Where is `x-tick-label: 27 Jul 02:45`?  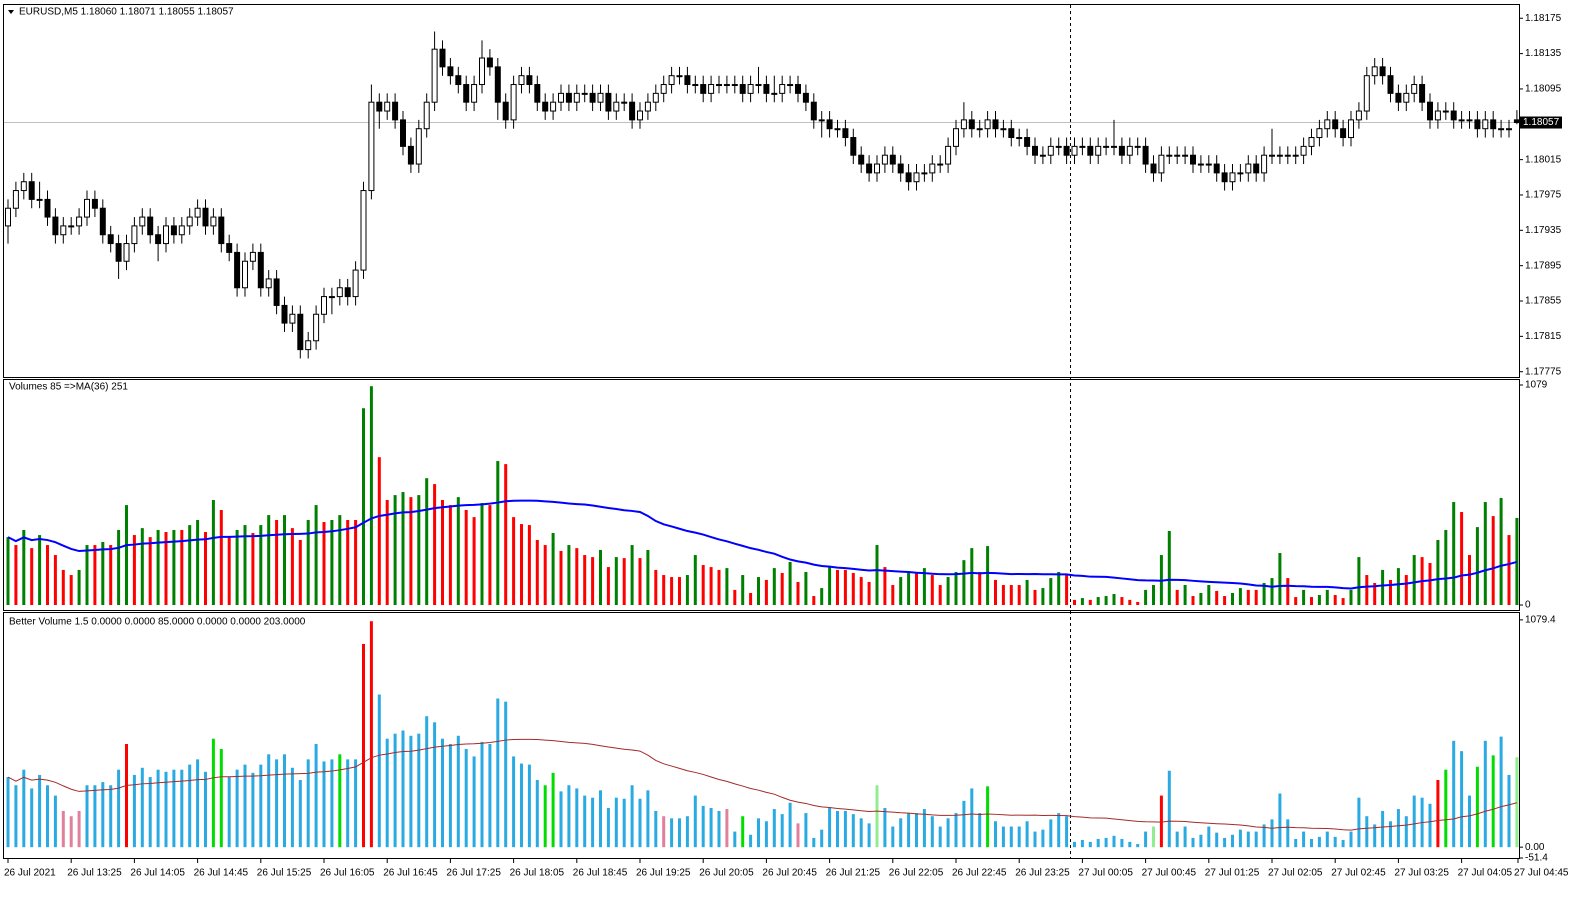
x-tick-label: 27 Jul 02:45 is located at coordinates (1358, 873).